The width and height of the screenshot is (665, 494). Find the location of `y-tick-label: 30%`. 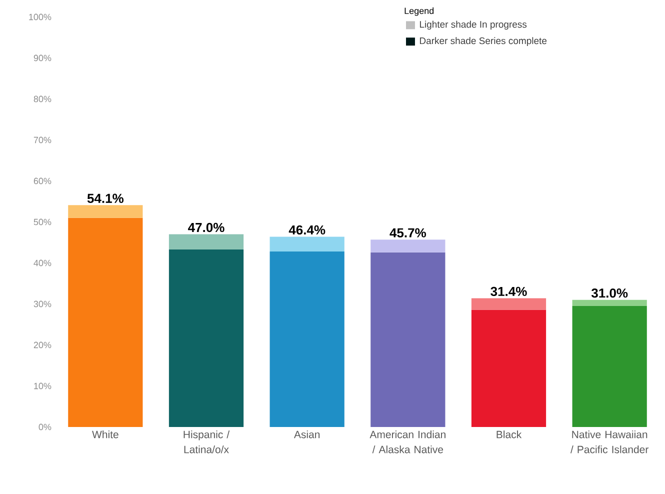

y-tick-label: 30% is located at coordinates (43, 304).